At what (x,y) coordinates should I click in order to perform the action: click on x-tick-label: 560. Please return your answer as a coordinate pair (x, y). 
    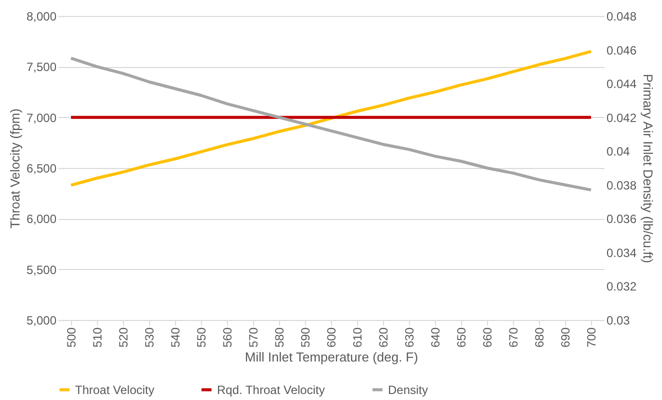
    Looking at the image, I should click on (227, 337).